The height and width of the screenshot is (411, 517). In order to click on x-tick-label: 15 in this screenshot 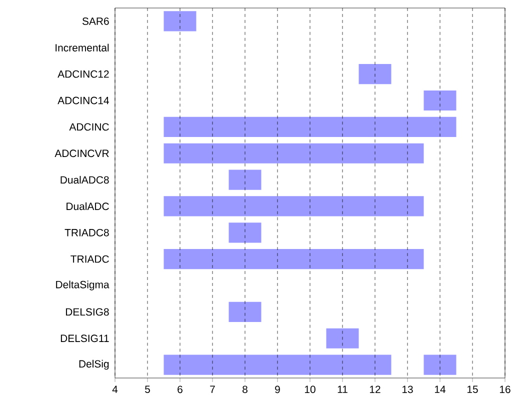, I will do `click(472, 389)`.